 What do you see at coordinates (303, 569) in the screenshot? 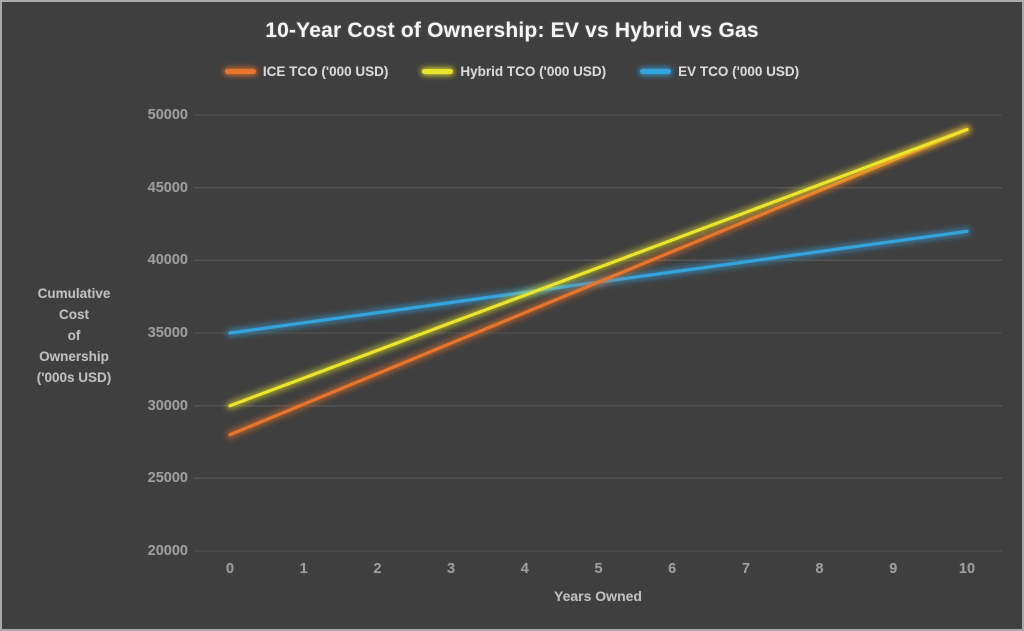
I see `x-tick-label: 1` at bounding box center [303, 569].